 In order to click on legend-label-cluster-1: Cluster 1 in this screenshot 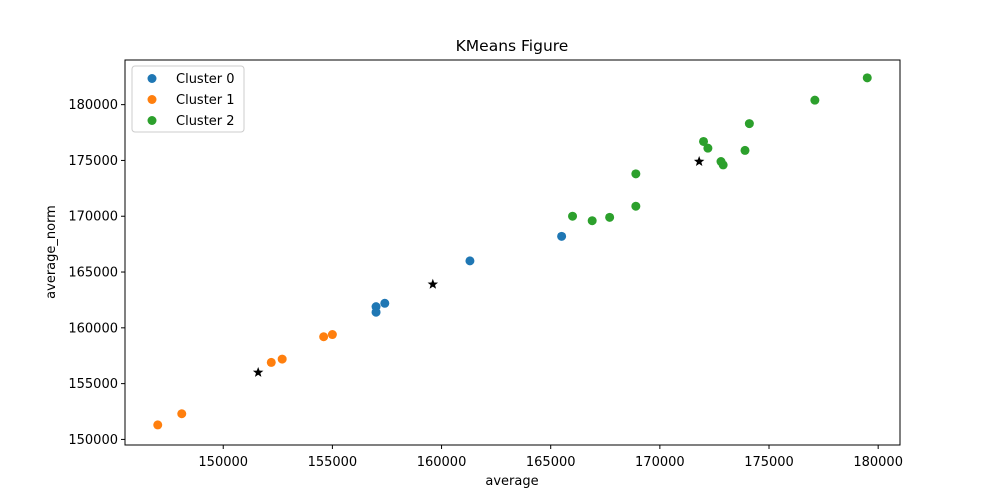, I will do `click(205, 100)`.